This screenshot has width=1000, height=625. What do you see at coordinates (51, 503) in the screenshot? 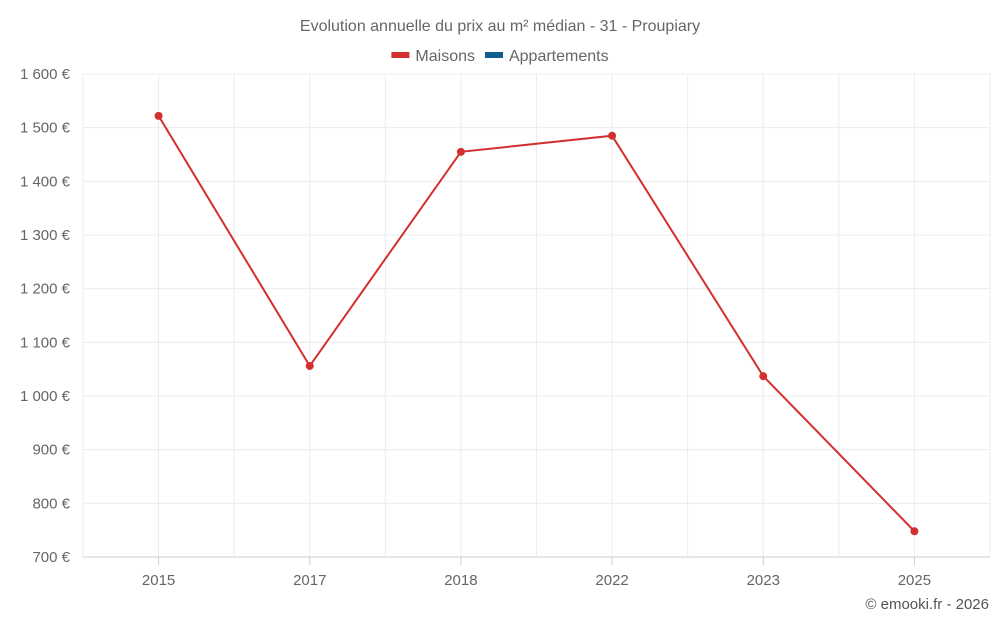
I see `y-tick-label: 800 €` at bounding box center [51, 503].